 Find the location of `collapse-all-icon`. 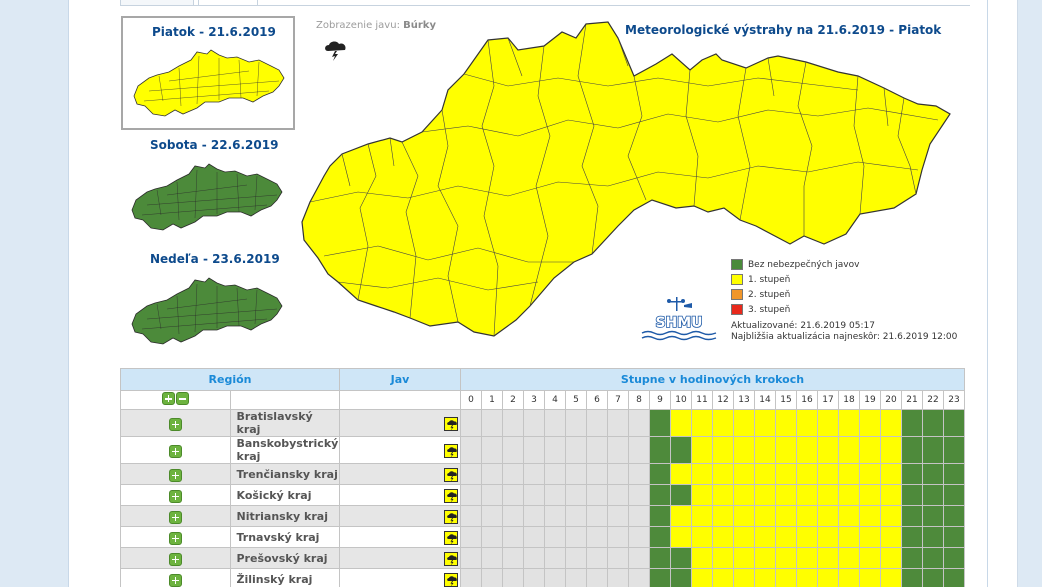

collapse-all-icon is located at coordinates (182, 398).